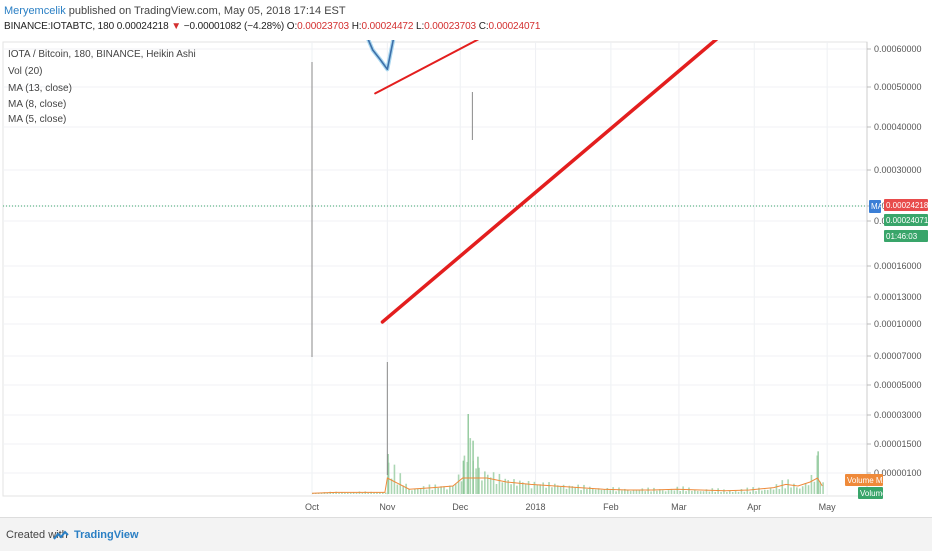 This screenshot has width=932, height=551. I want to click on author-link: Meryemcelik, so click(35, 11).